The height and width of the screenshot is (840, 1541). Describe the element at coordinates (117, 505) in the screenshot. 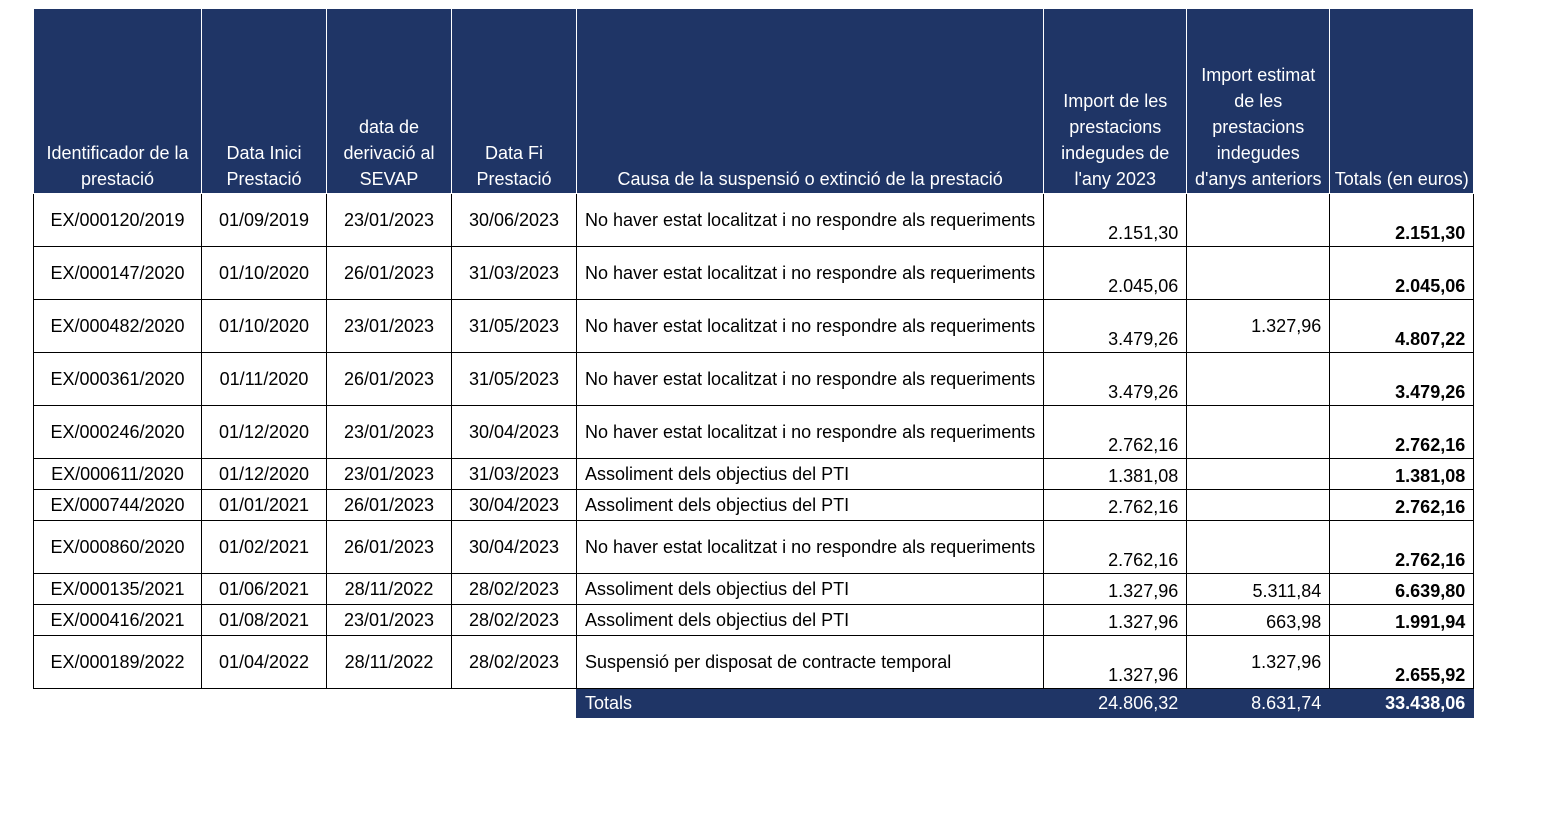

I see `cell-identificador: EX/000744/2020` at that location.